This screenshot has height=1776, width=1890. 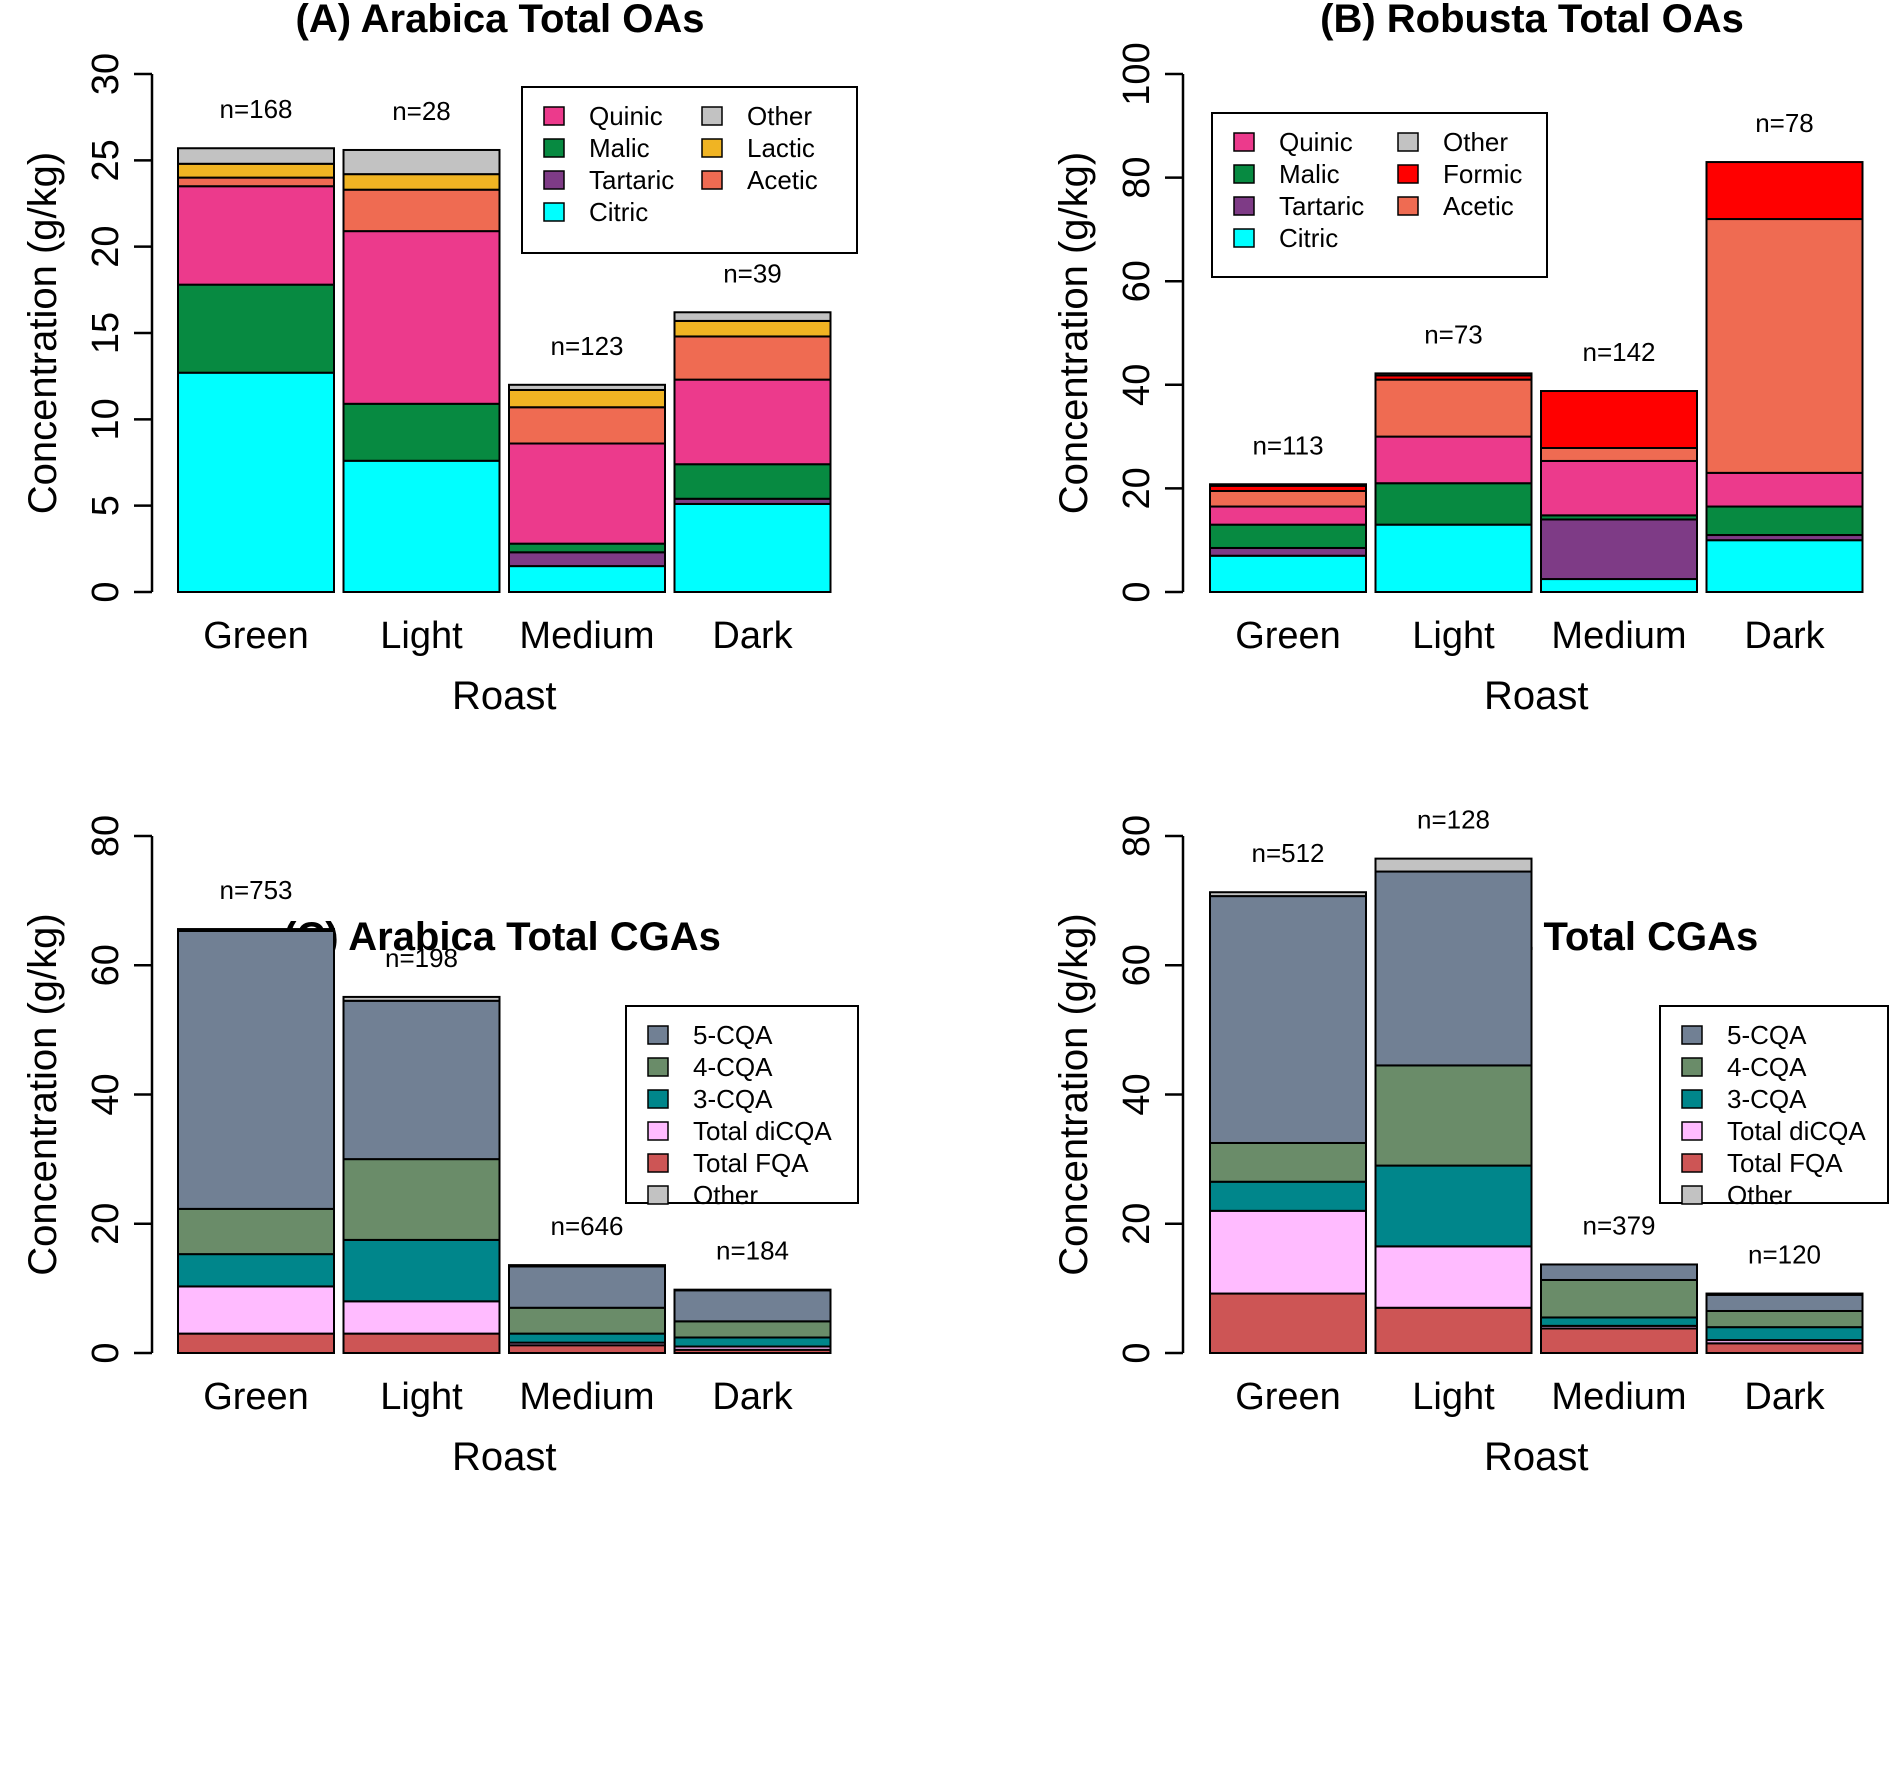 What do you see at coordinates (554, 212) in the screenshot?
I see `legend-swatch-citric` at bounding box center [554, 212].